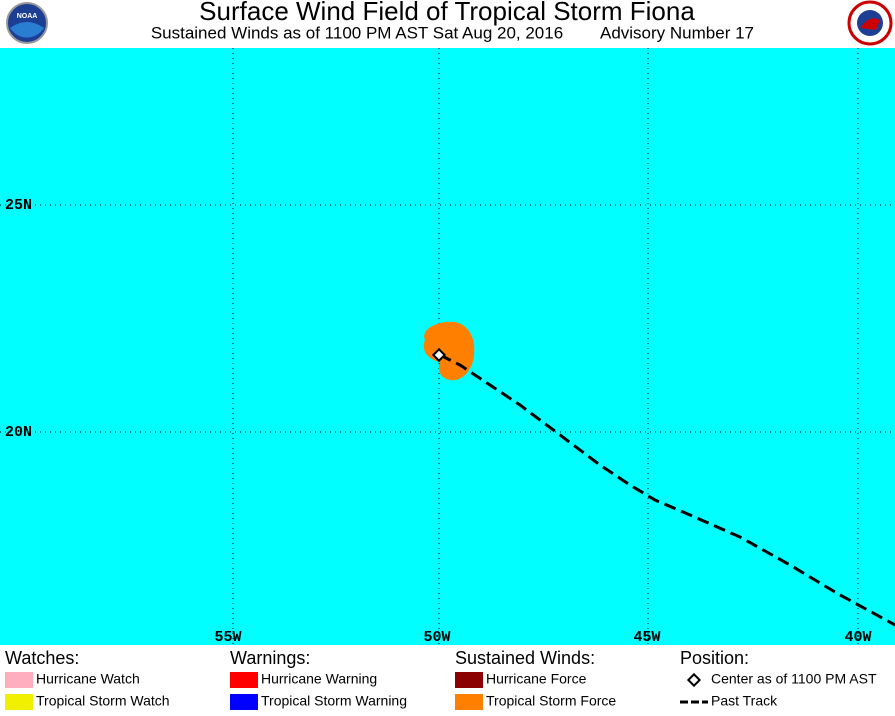 This screenshot has height=716, width=895. Describe the element at coordinates (42, 658) in the screenshot. I see `legend-heading: Watches:` at that location.